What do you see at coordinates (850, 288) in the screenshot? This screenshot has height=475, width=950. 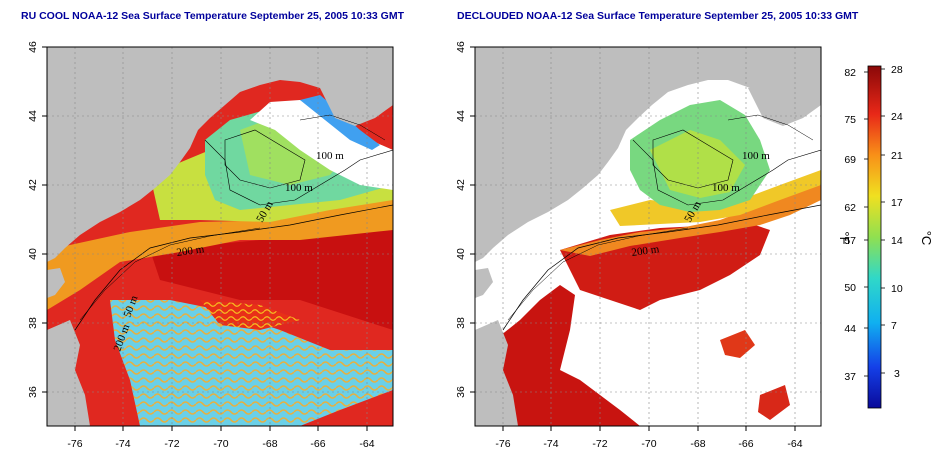 I see `colorbar-f-tick: 50` at bounding box center [850, 288].